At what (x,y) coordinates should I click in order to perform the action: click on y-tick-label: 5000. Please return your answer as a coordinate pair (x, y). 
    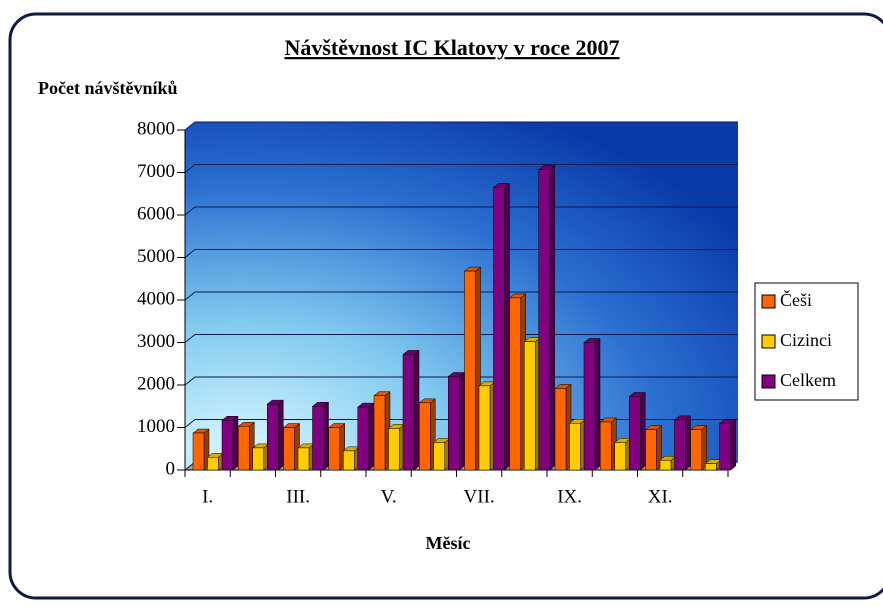
    Looking at the image, I should click on (156, 256).